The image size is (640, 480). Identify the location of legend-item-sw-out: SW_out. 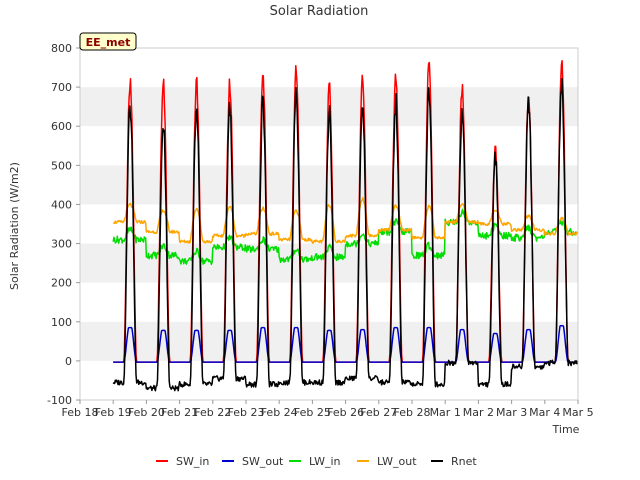
(253, 461).